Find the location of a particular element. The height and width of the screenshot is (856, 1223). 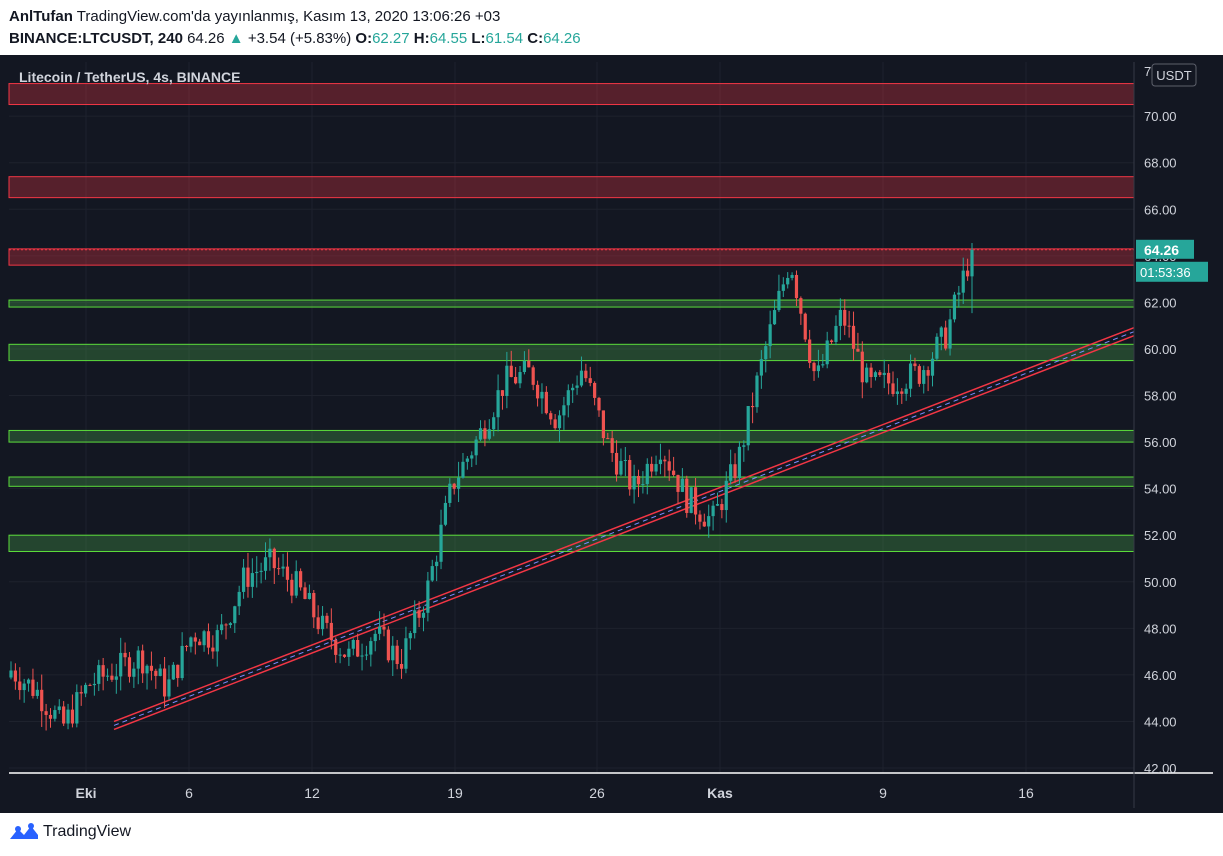

tradingview-brand: TradingView is located at coordinates (70, 832).